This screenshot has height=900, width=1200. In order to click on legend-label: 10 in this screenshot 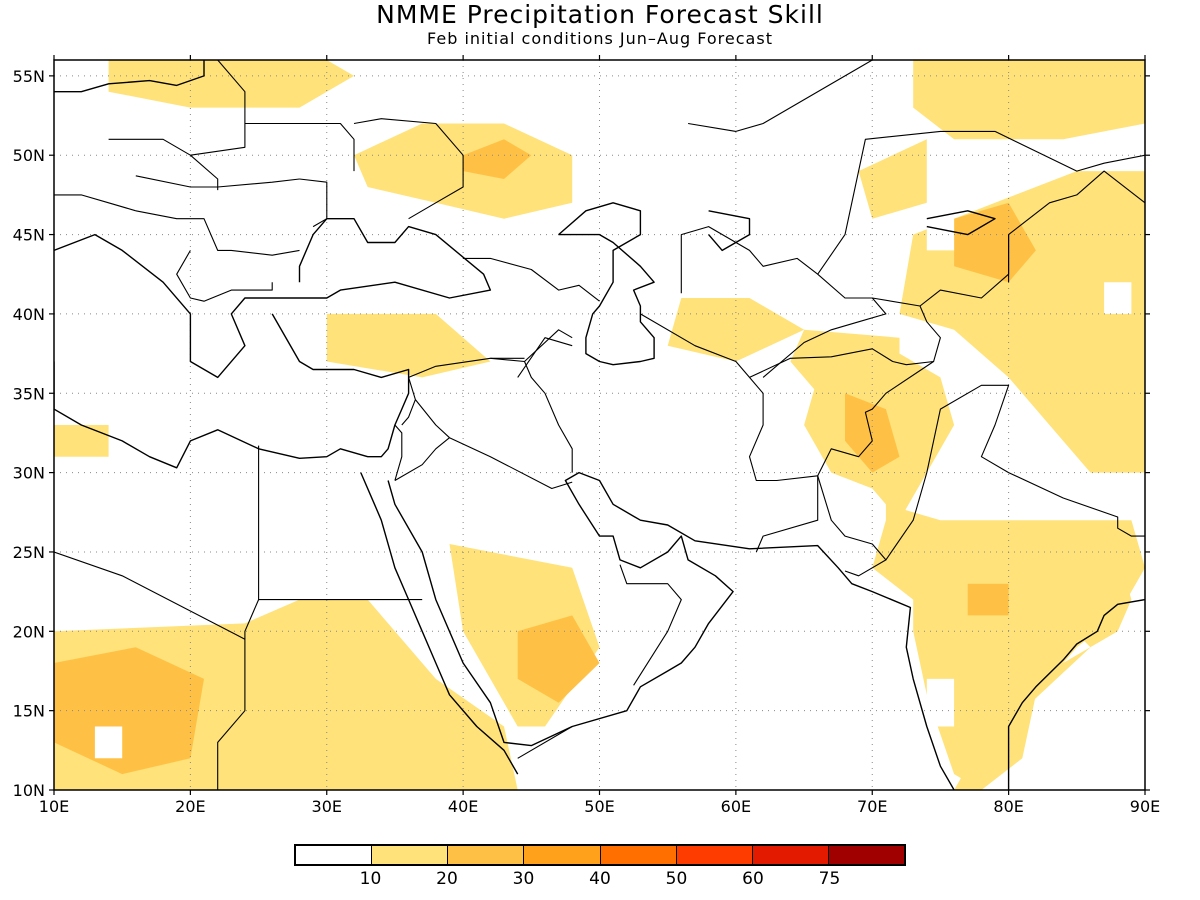, I will do `click(370, 879)`.